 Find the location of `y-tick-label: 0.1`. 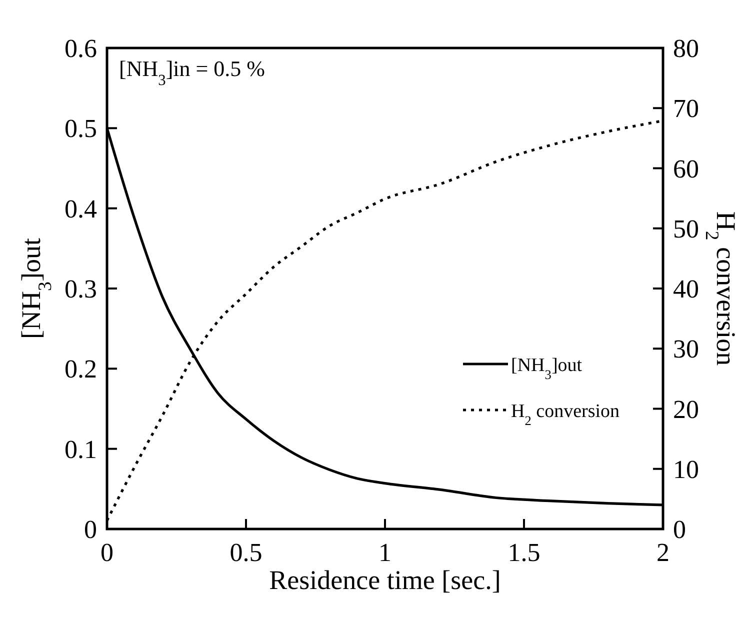

y-tick-label: 0.1 is located at coordinates (80, 449).